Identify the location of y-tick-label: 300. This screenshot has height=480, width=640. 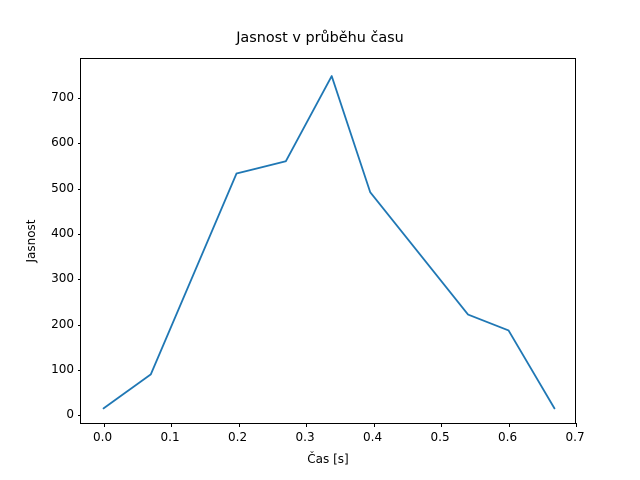
(62, 278).